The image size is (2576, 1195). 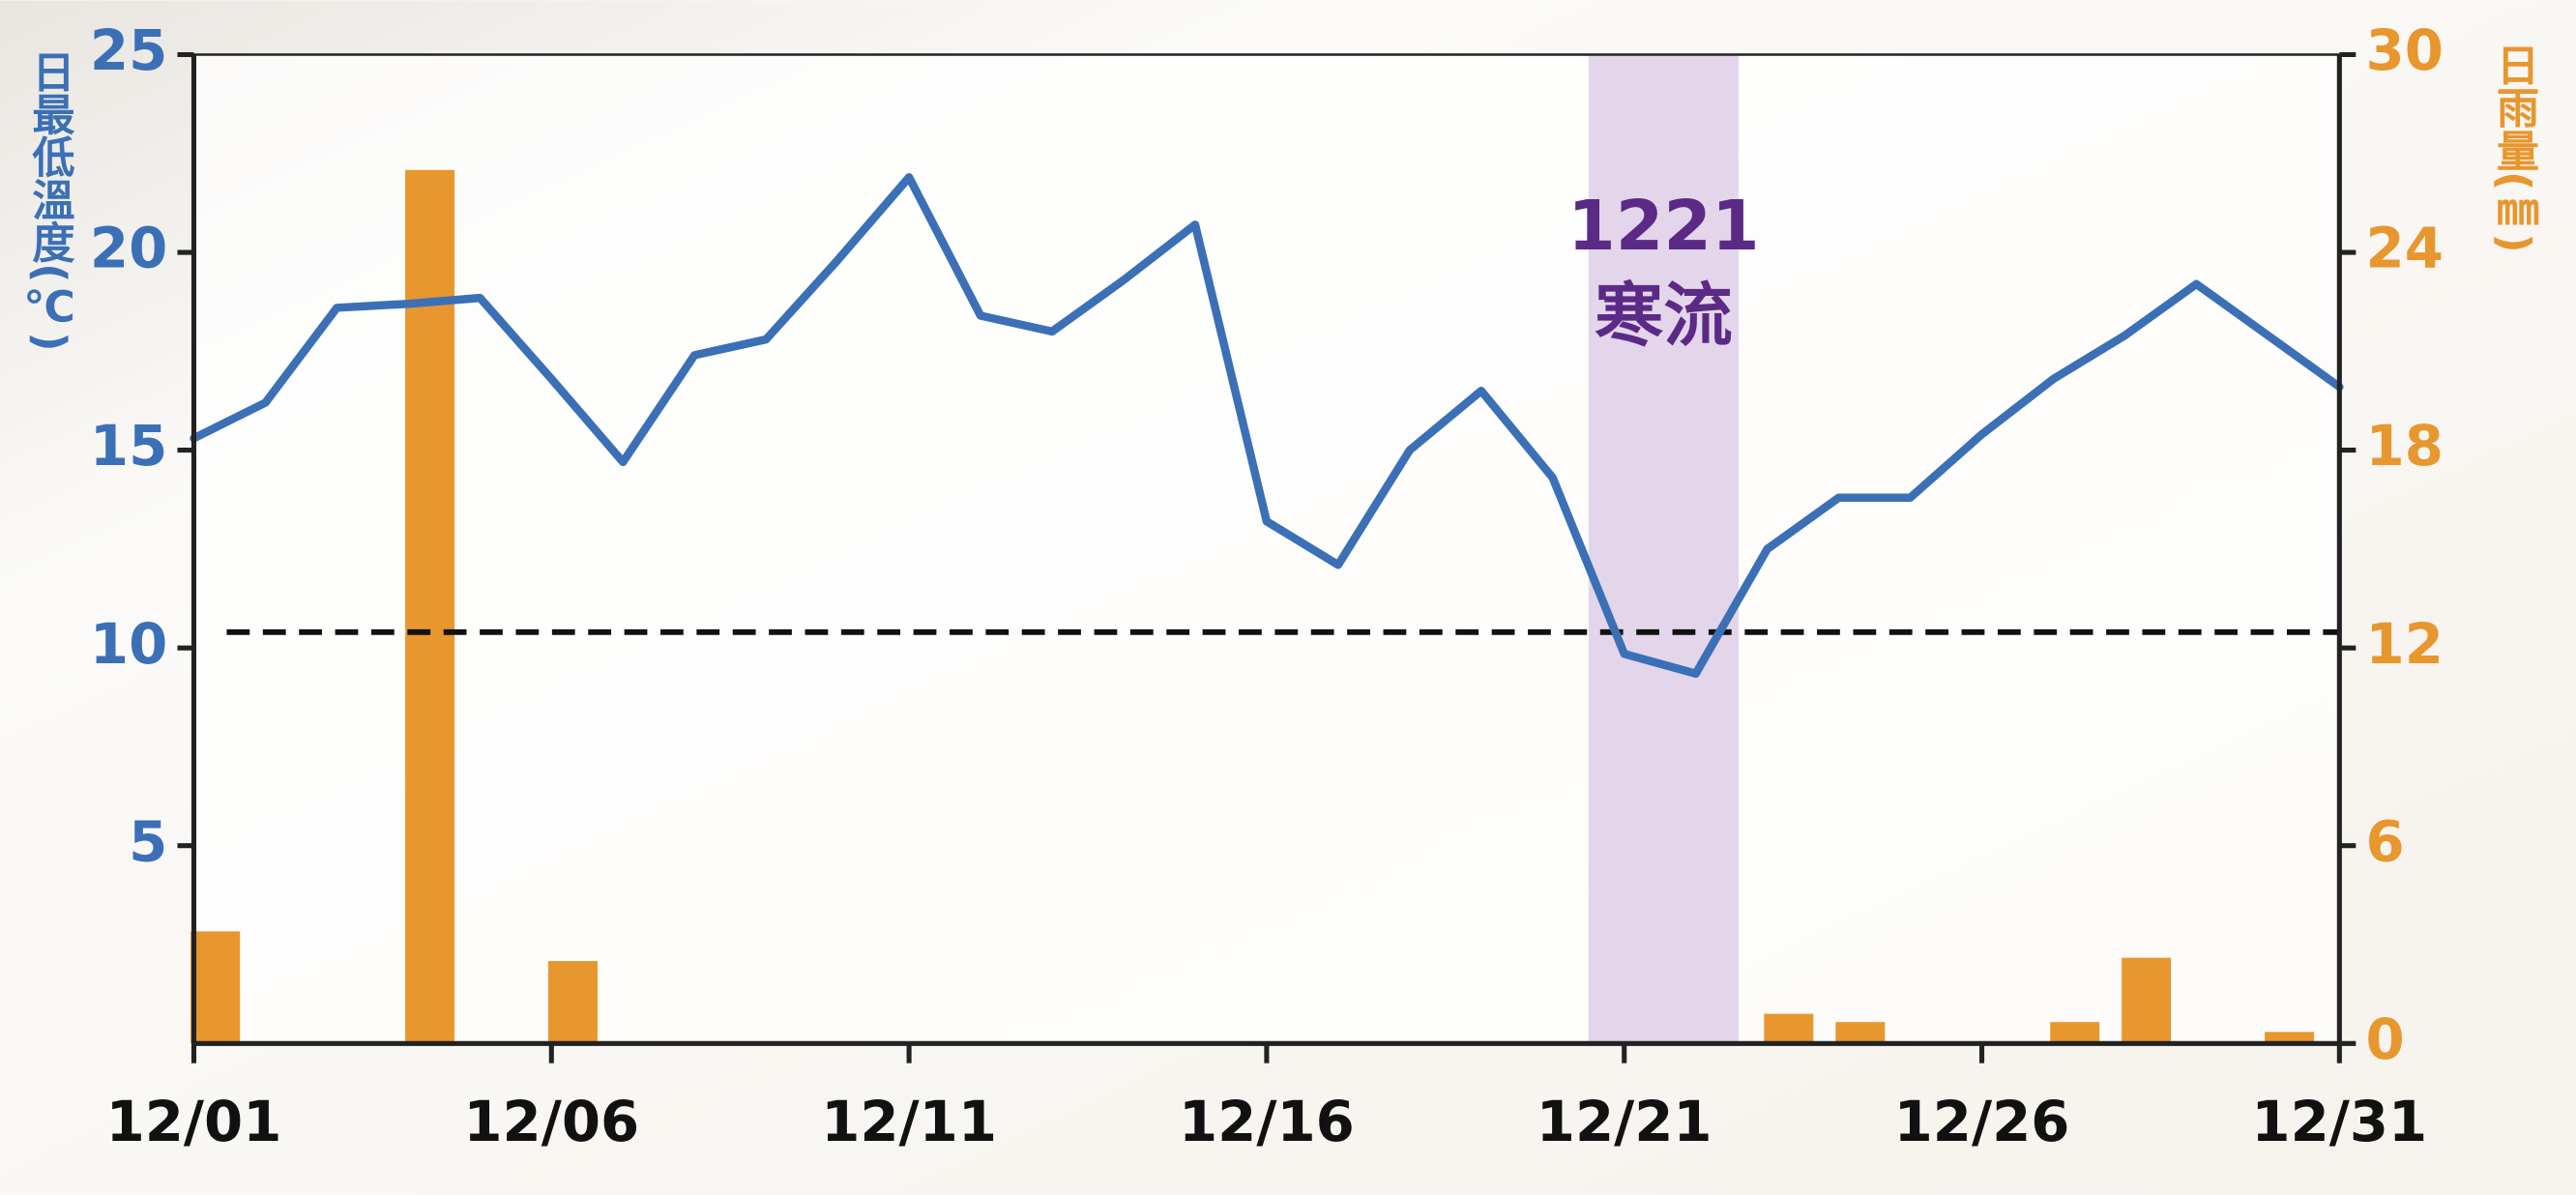 I want to click on y2-tick-label: 6, so click(x=2385, y=841).